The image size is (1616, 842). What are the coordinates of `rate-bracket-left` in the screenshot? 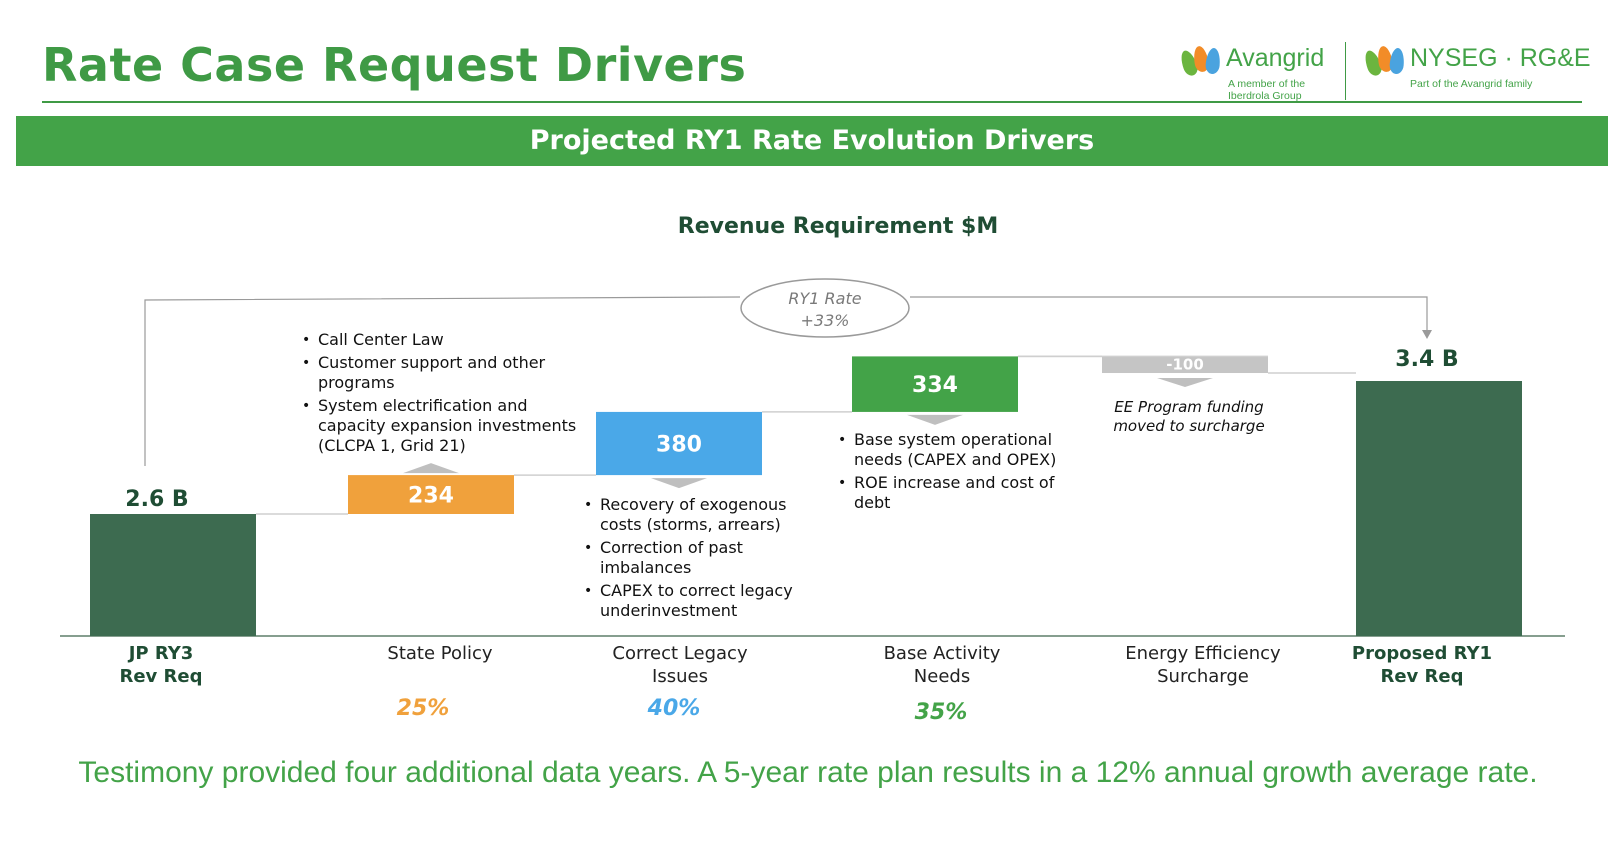 It's located at (442, 381).